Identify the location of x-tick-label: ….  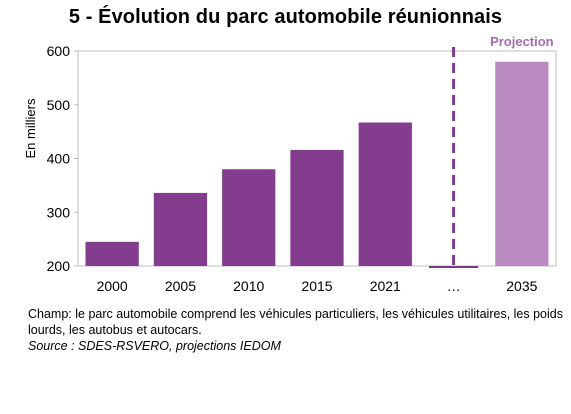
(454, 286).